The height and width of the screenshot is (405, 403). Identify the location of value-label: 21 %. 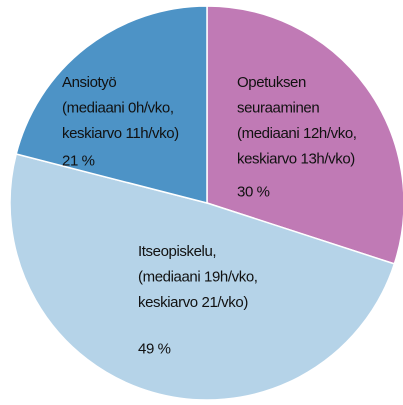
(78, 160).